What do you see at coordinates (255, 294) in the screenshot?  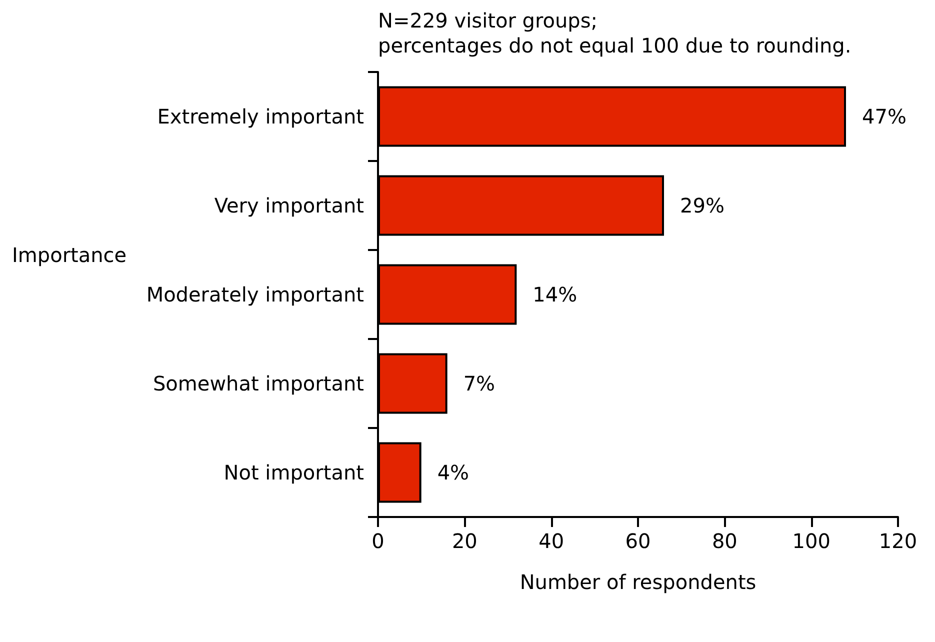 I see `y-tick-label: Moderately important` at bounding box center [255, 294].